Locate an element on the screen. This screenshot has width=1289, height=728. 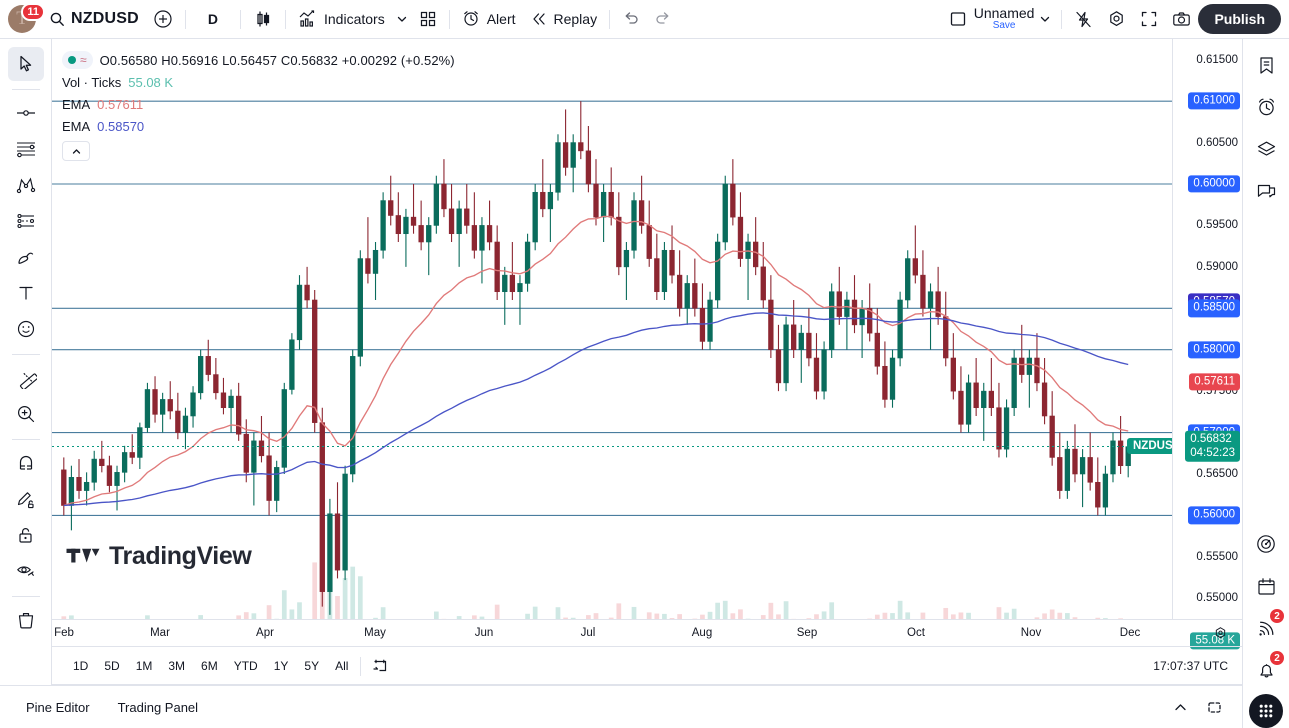
legend-ema-slow-row: EMA 0.58570 is located at coordinates (258, 126).